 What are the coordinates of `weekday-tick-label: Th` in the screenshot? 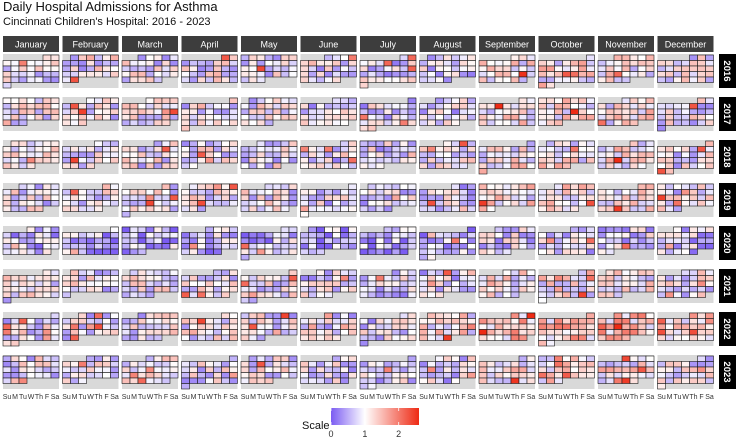 It's located at (455, 397).